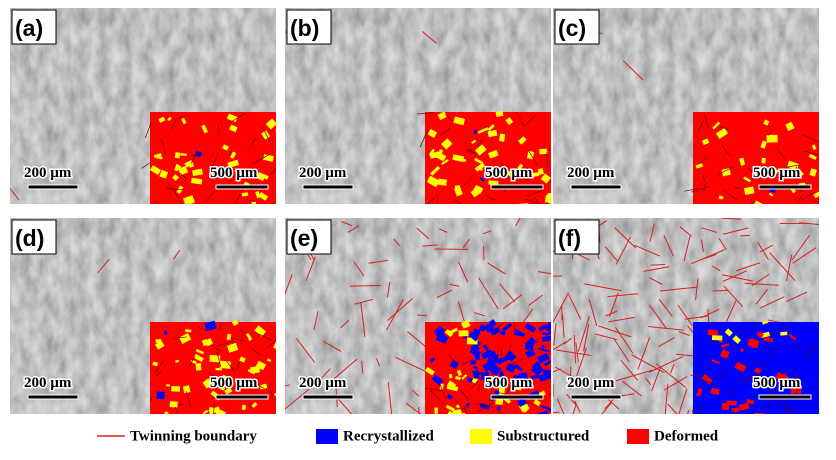 The width and height of the screenshot is (836, 460). I want to click on panel-label: (a), so click(29, 28).